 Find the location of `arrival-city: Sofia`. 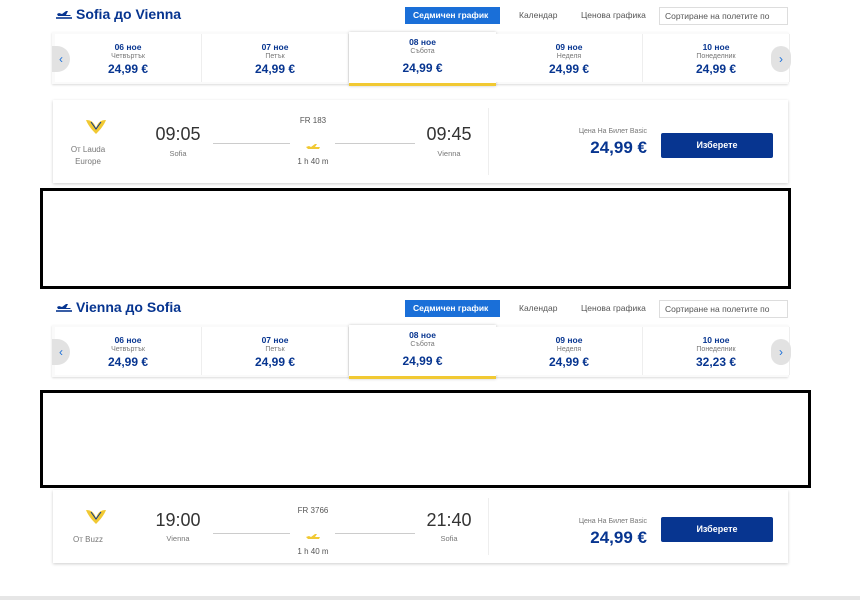

arrival-city: Sofia is located at coordinates (449, 538).